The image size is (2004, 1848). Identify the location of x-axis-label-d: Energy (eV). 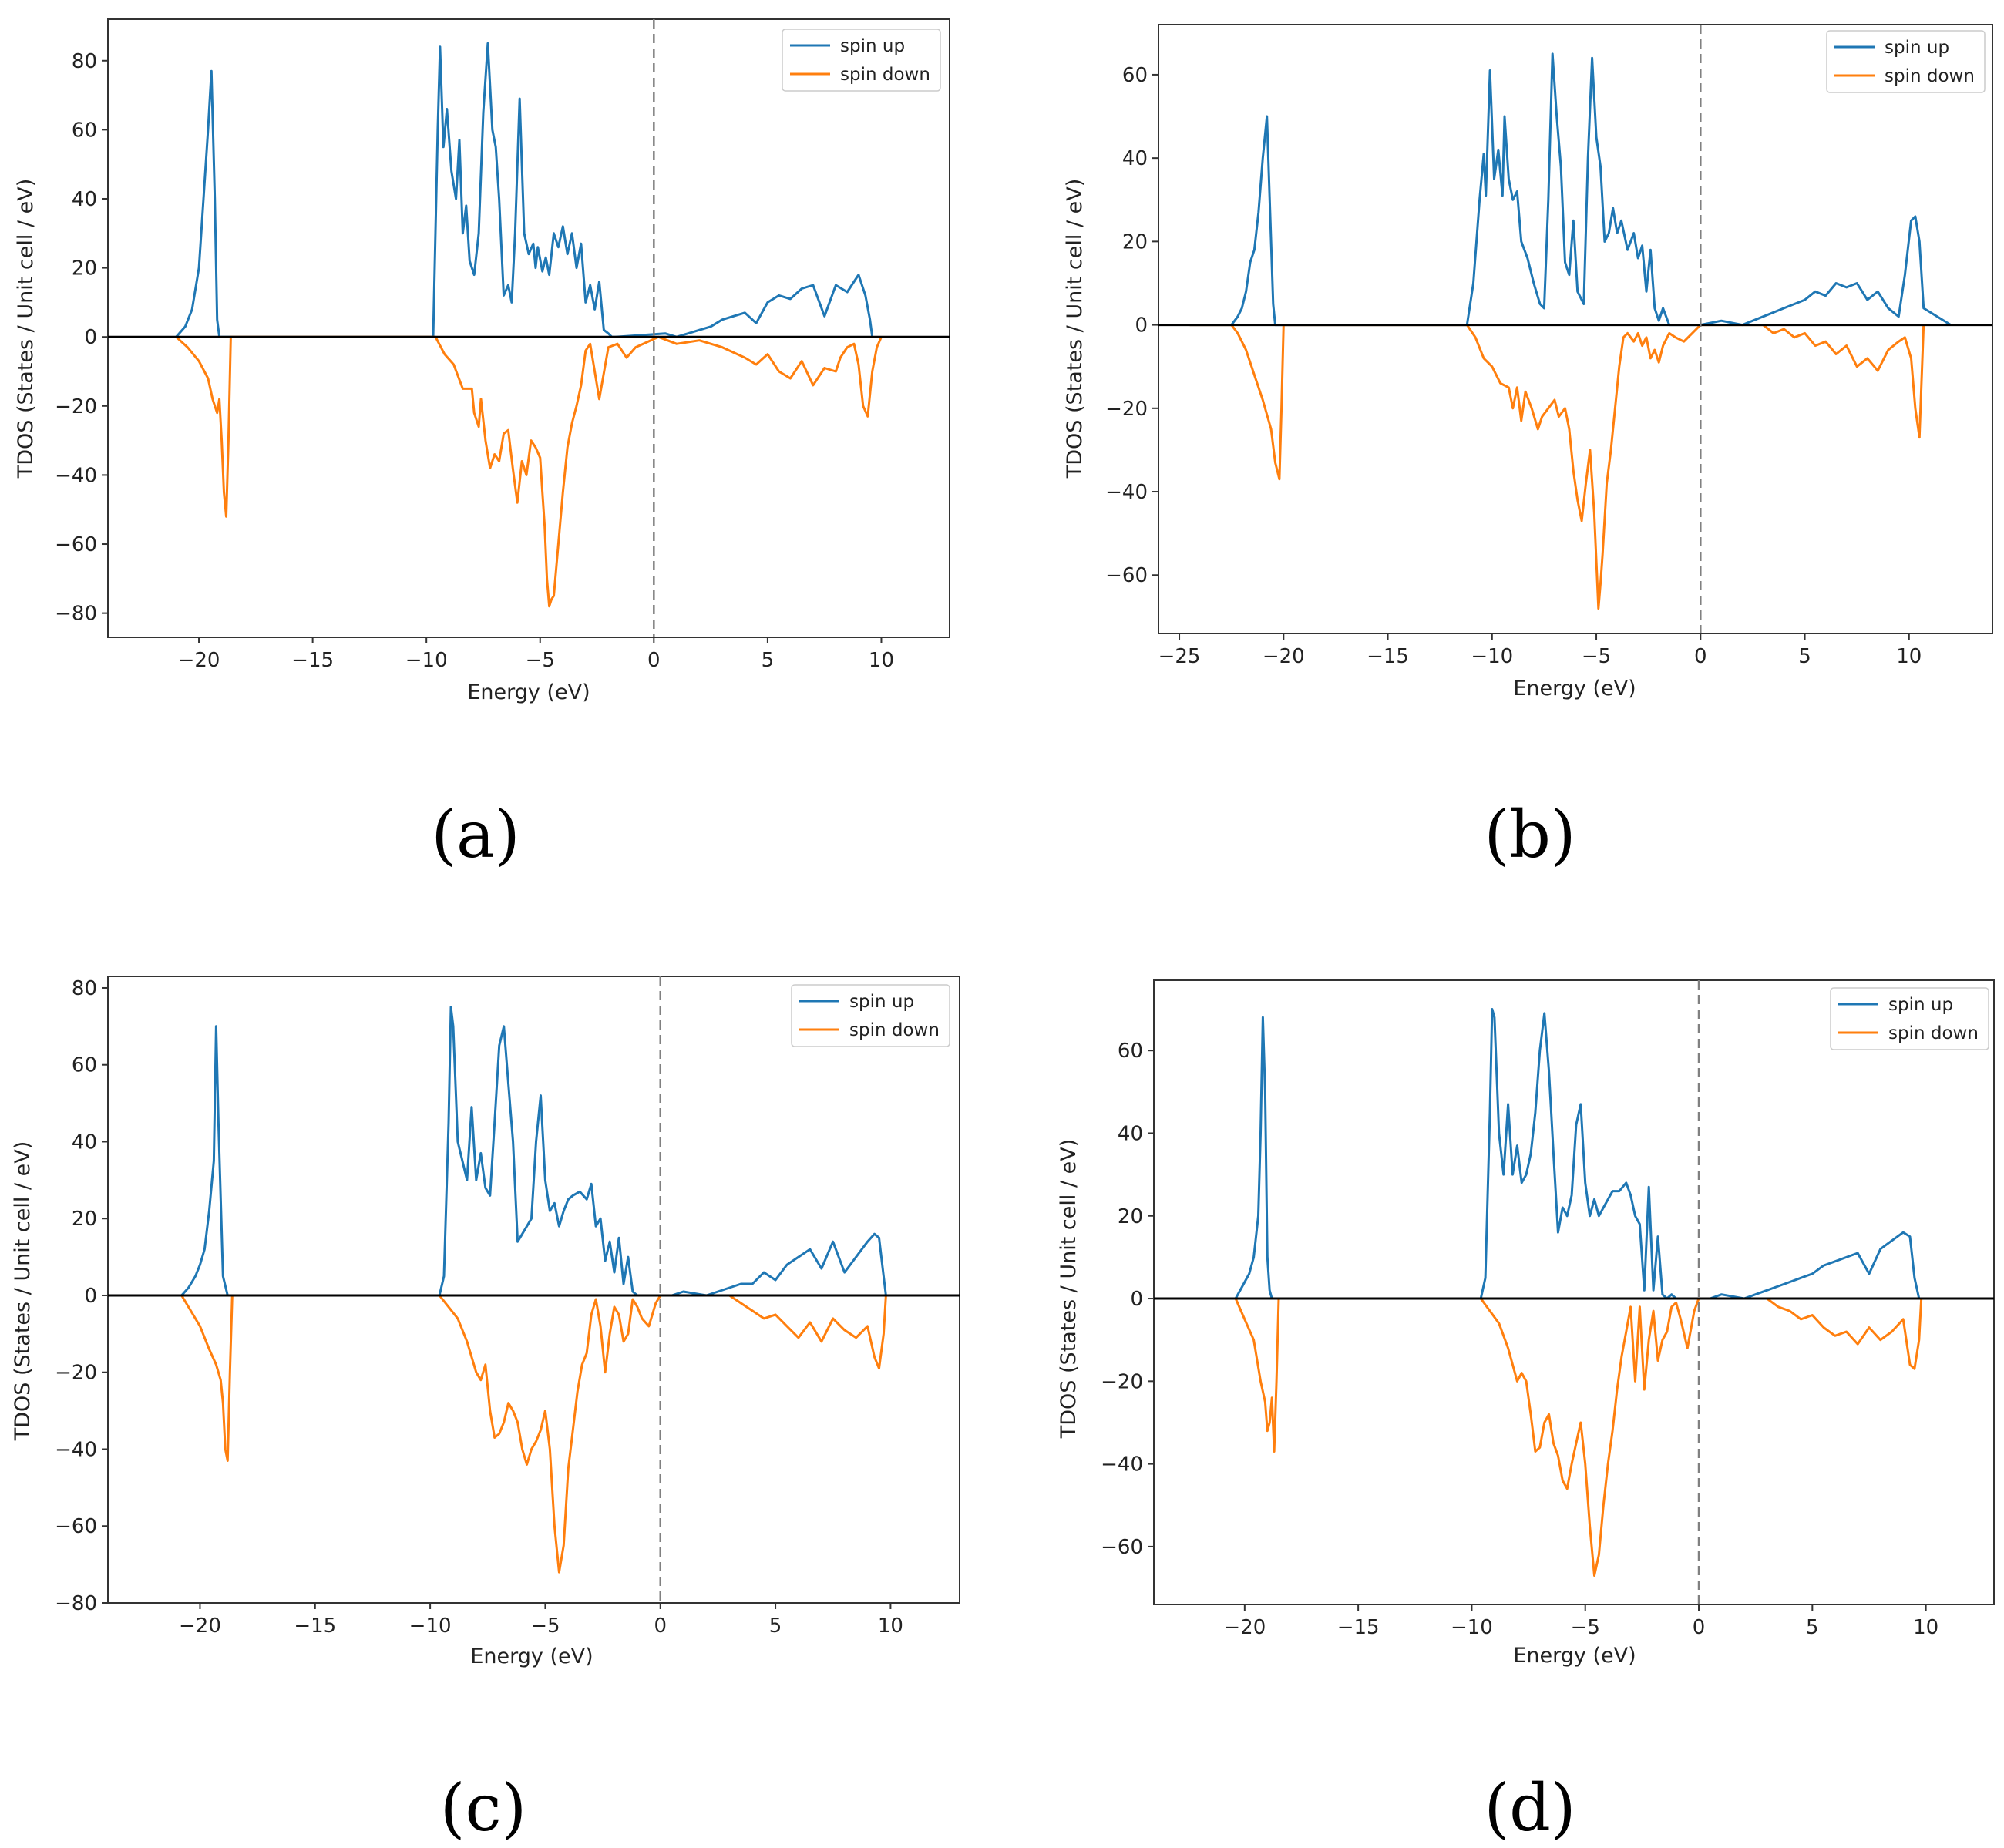
(1574, 1656).